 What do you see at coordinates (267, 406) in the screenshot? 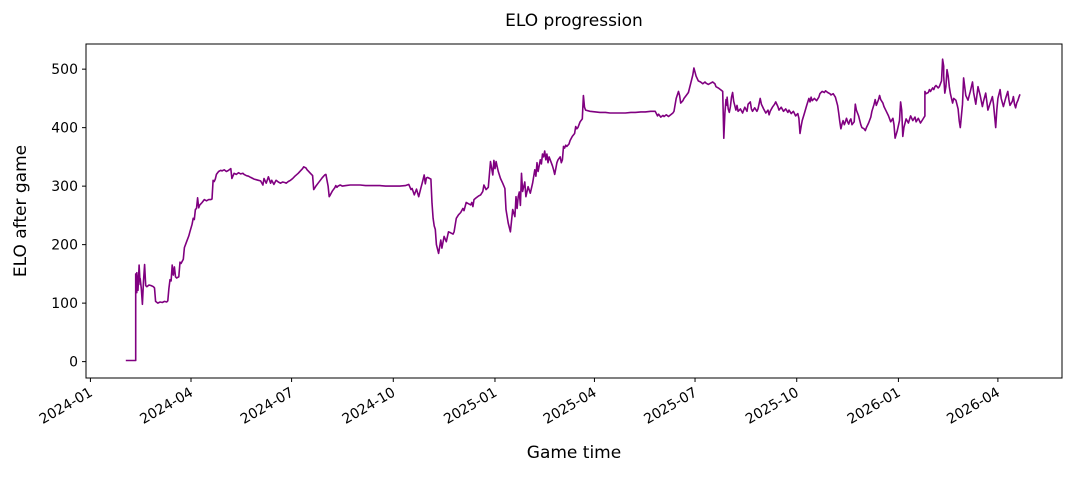
I see `x-tick-label: 2024-07` at bounding box center [267, 406].